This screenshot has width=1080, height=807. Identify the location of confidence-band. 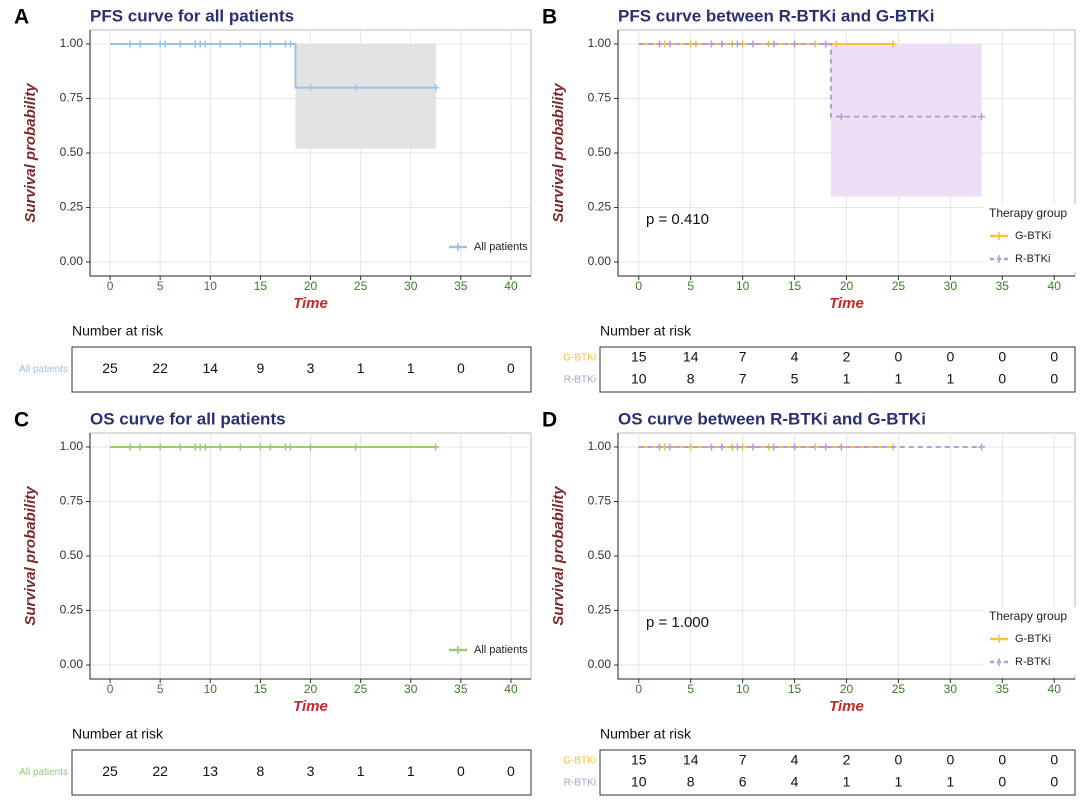
(365, 96).